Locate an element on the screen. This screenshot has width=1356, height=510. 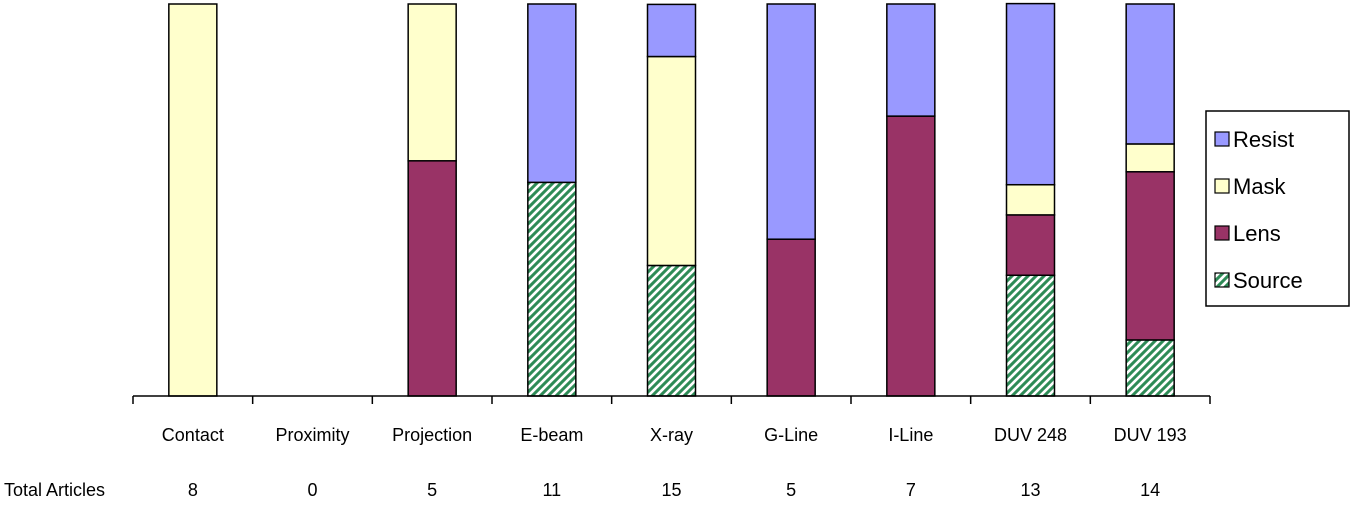
x-axis-ticks is located at coordinates (671, 400).